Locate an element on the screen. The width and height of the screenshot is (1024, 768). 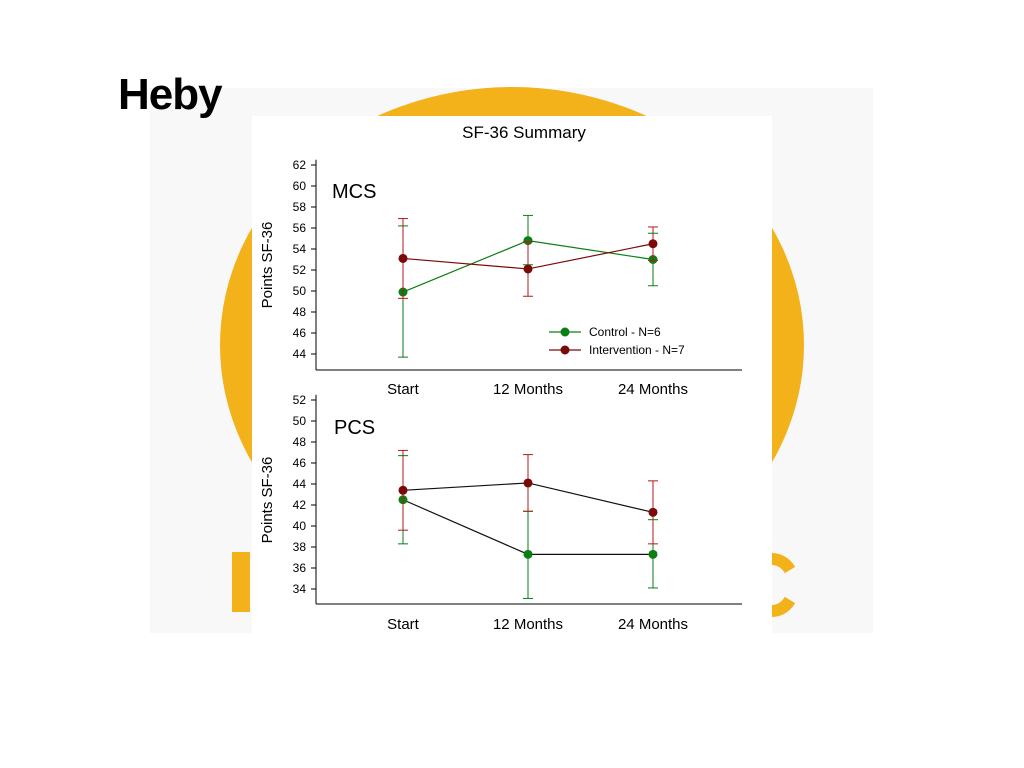
y-tick-label: 58 is located at coordinates (300, 207).